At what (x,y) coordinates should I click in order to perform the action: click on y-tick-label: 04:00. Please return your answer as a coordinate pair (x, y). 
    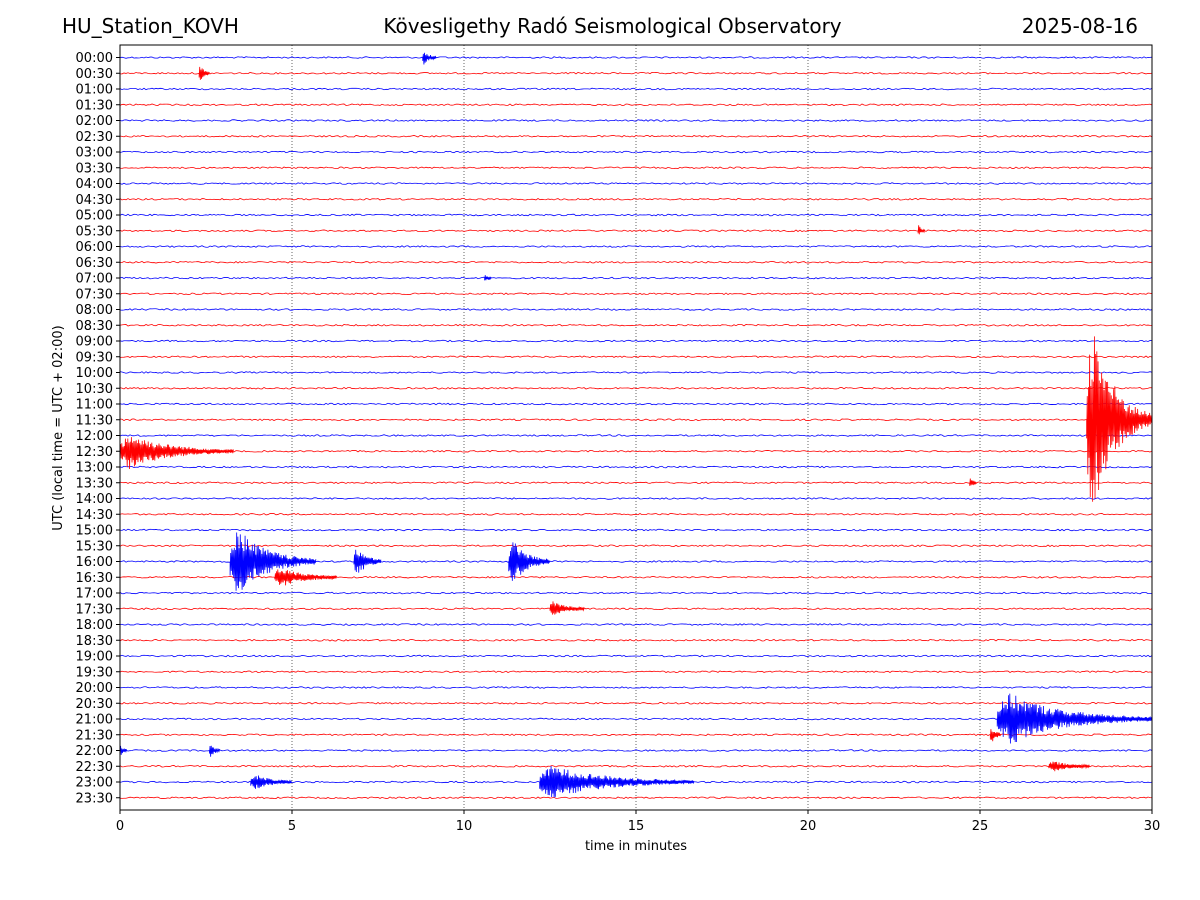
    Looking at the image, I should click on (94, 184).